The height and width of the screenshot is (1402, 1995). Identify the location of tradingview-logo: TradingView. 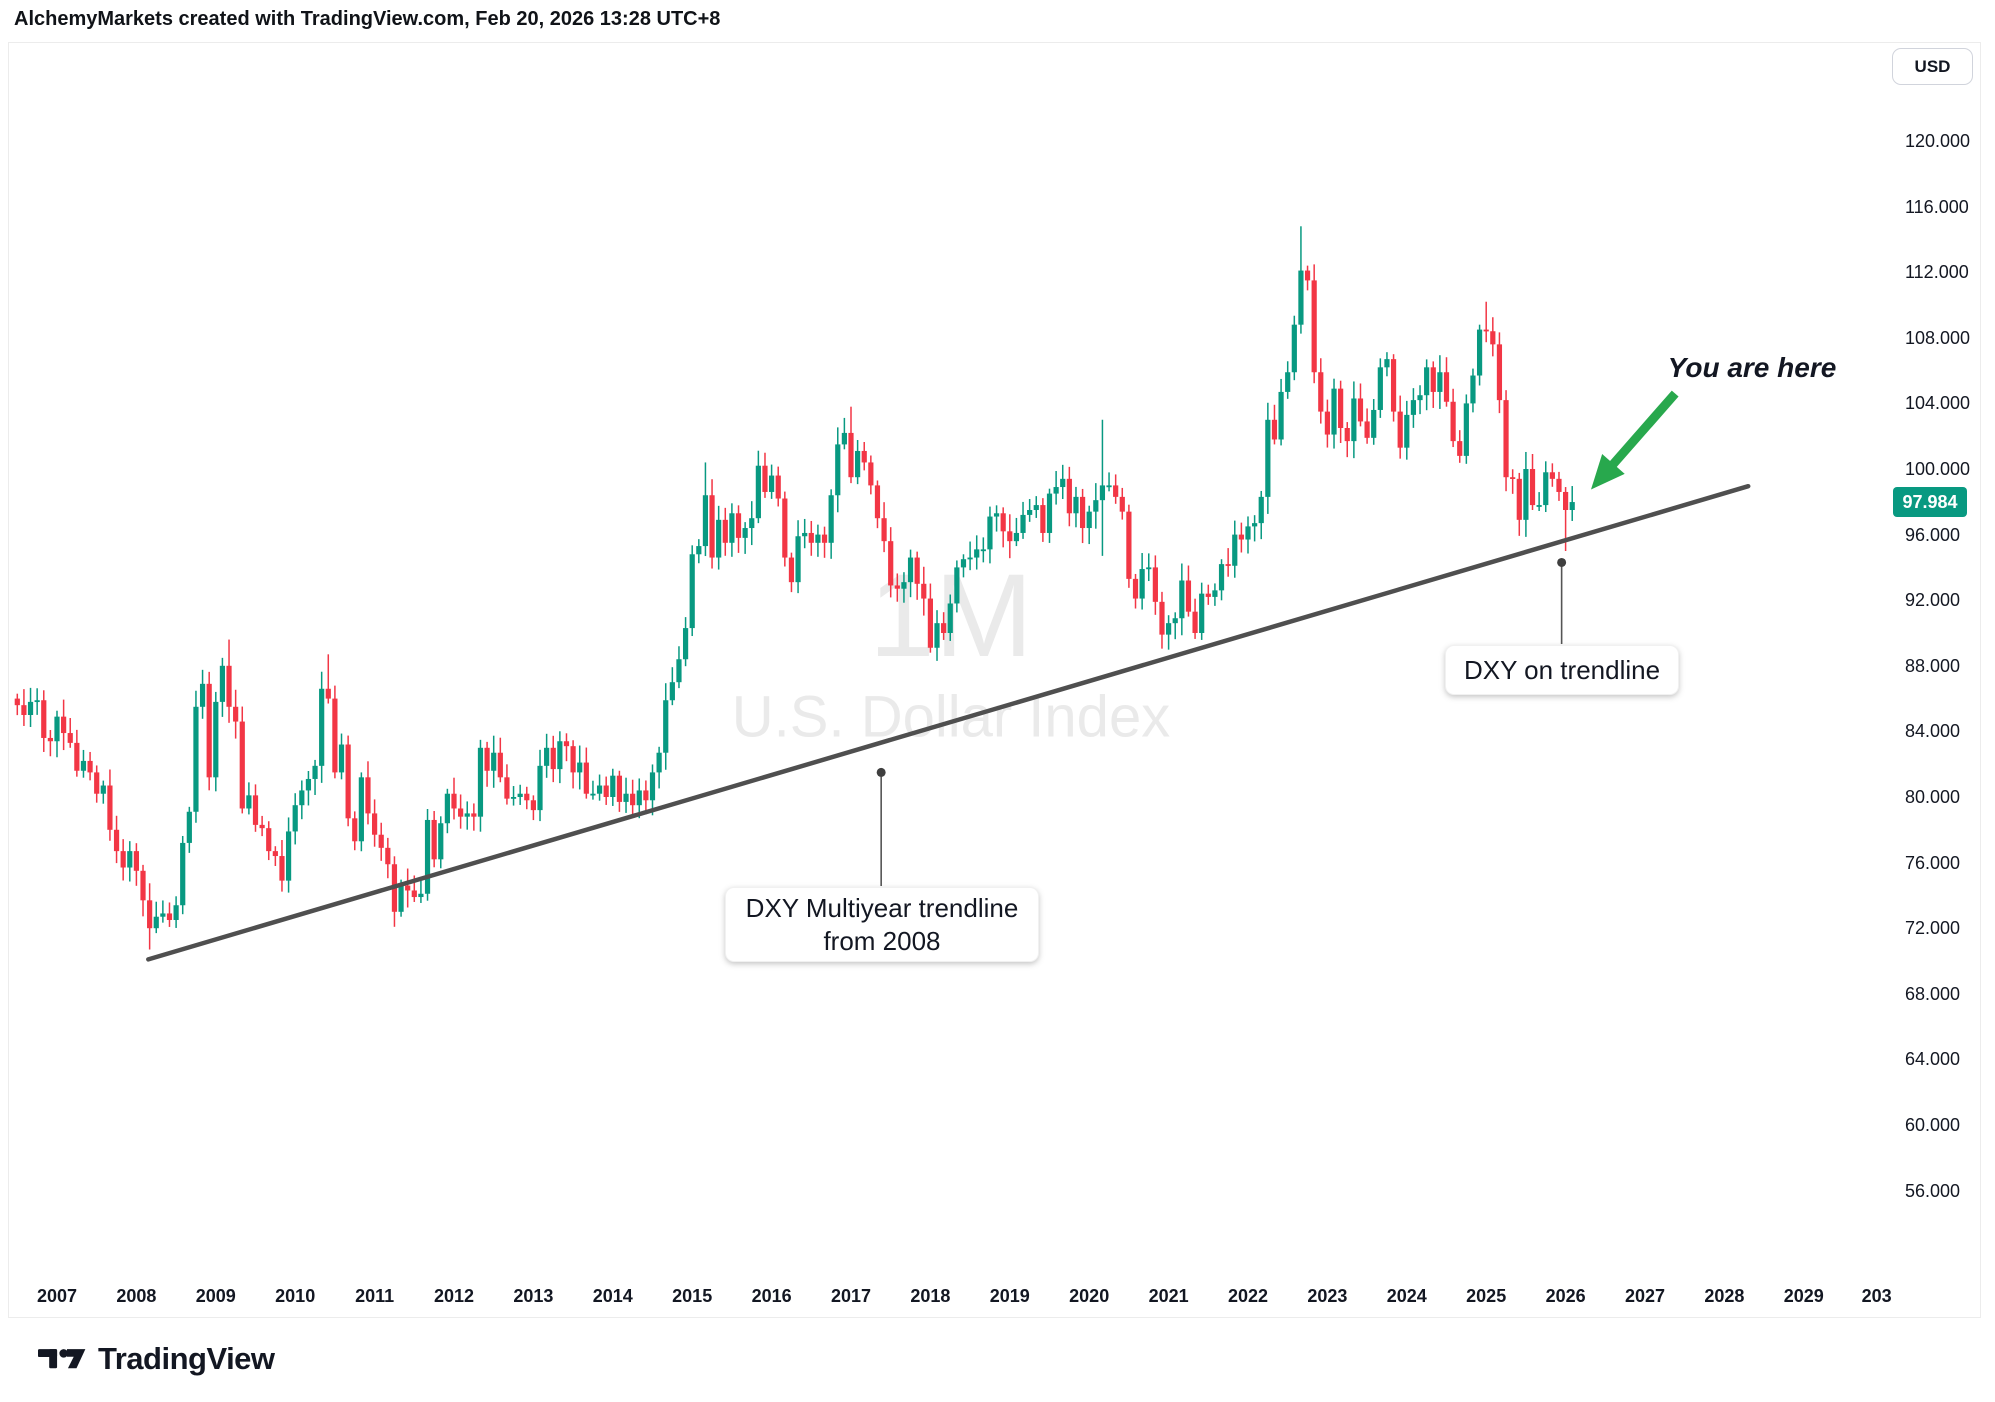
(156, 1359).